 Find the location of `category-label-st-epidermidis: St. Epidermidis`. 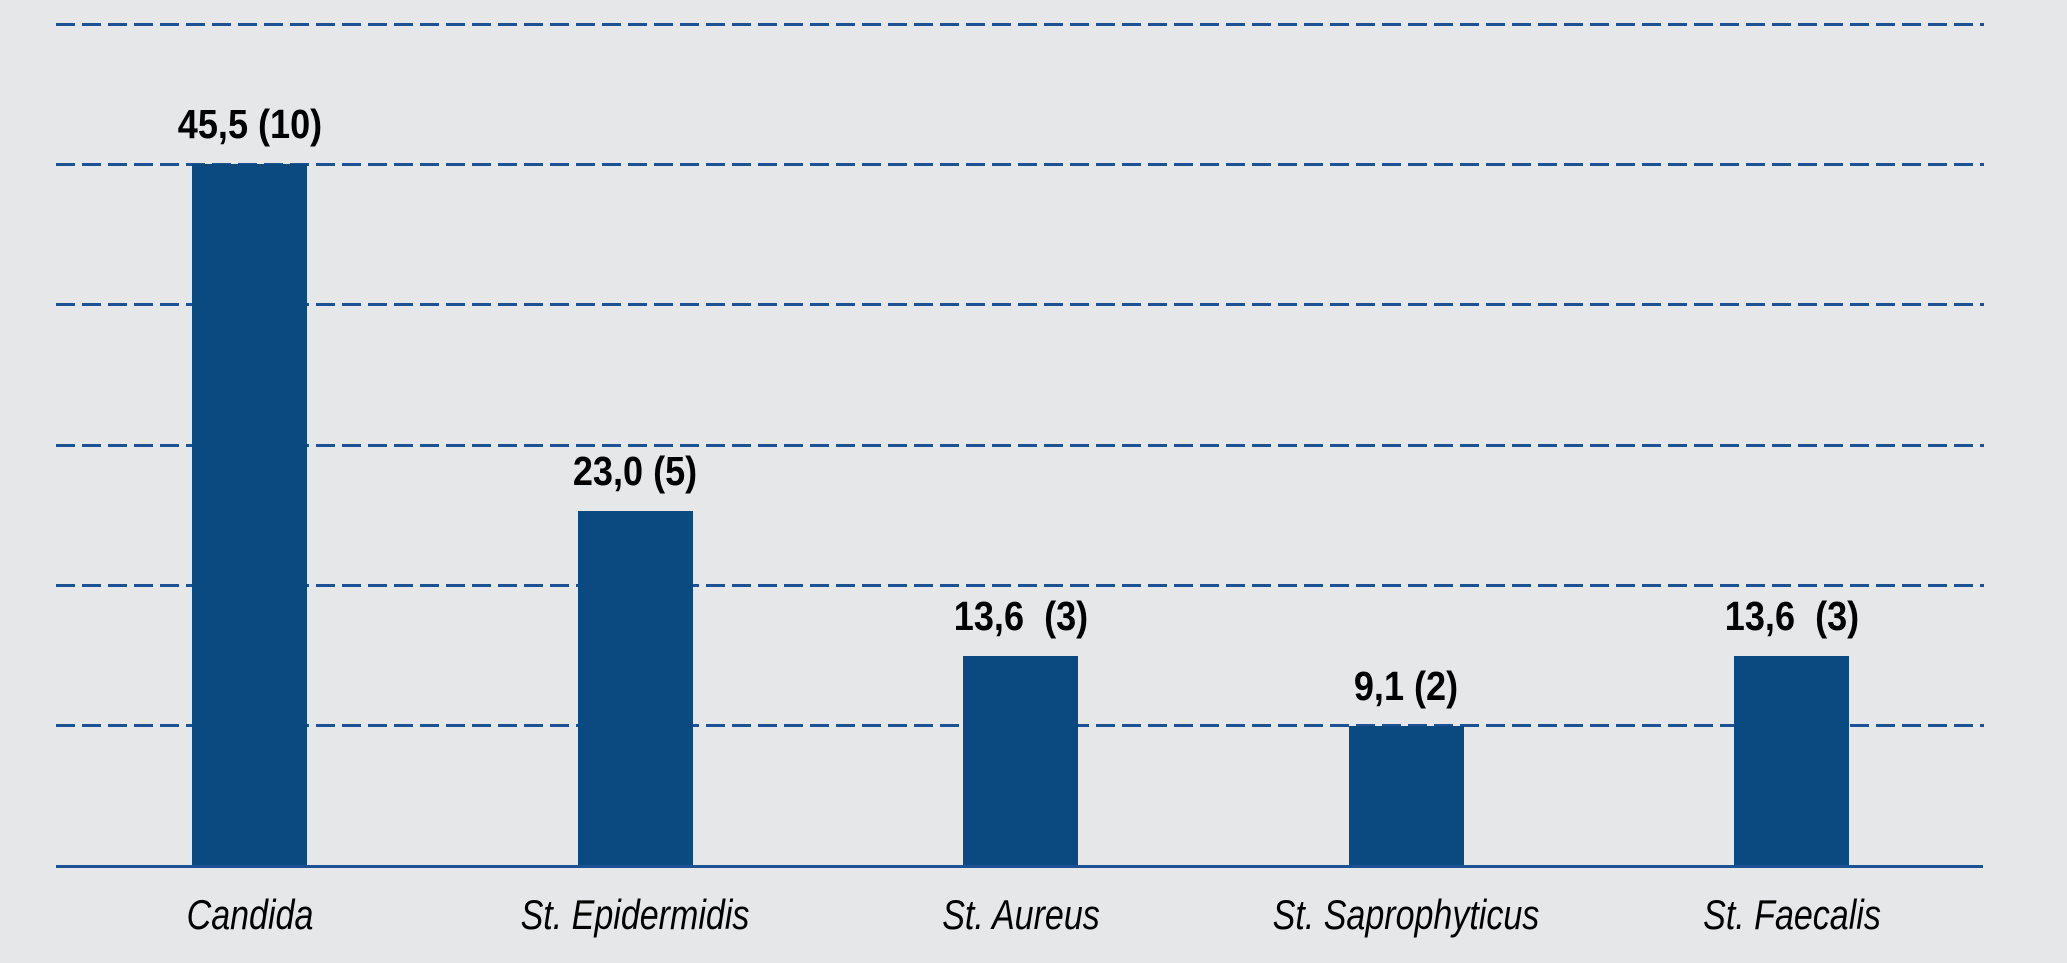

category-label-st-epidermidis: St. Epidermidis is located at coordinates (635, 914).